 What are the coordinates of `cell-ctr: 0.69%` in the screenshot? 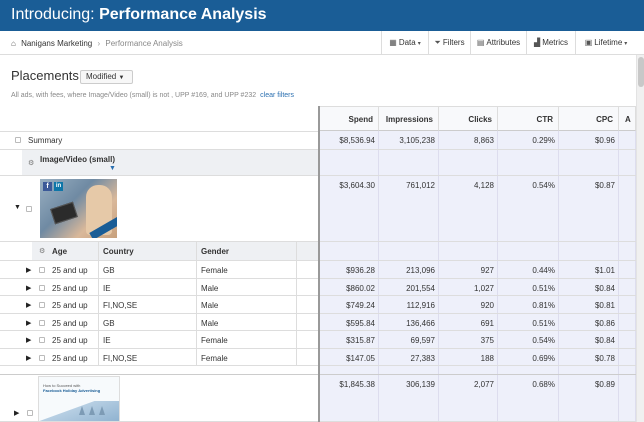 It's located at (543, 358).